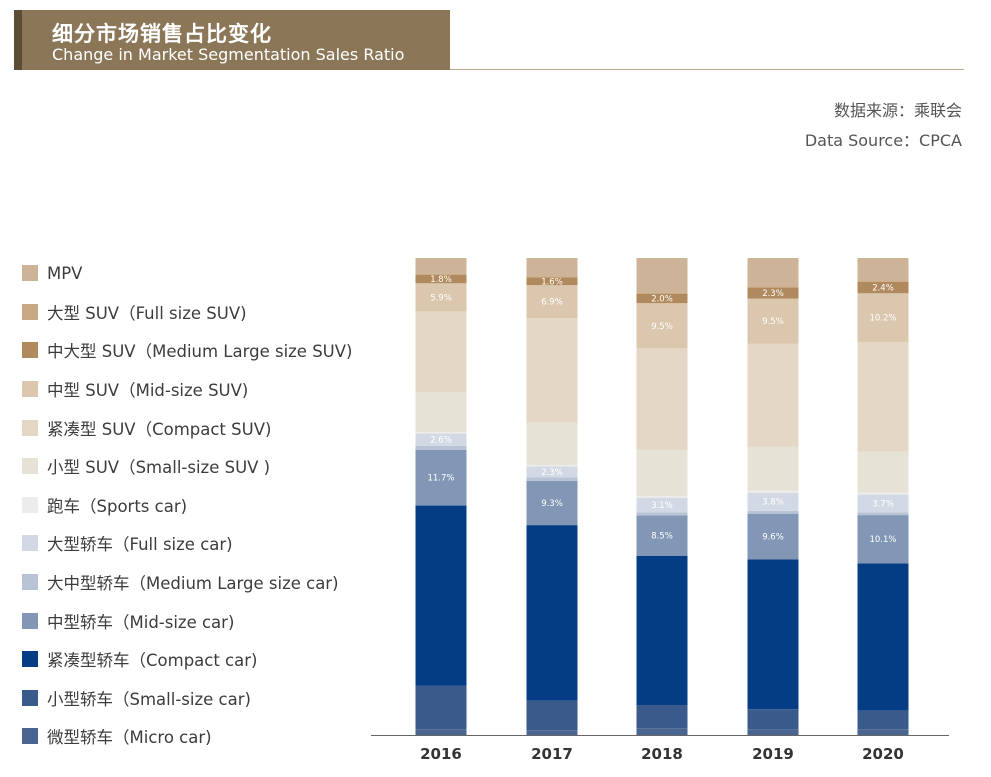  I want to click on legend-item: 中型 SUV（Mid-size SUV), so click(187, 389).